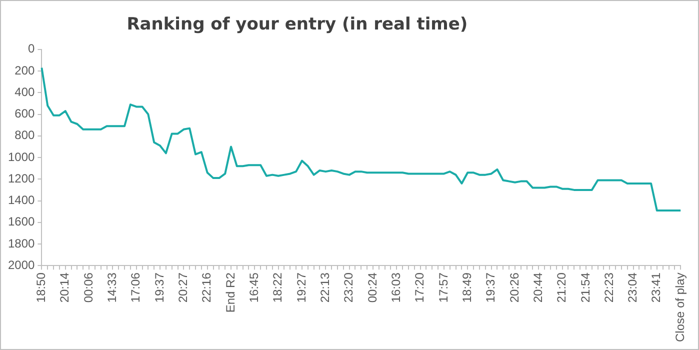  Describe the element at coordinates (88, 287) in the screenshot. I see `x-tick-label: 00:06` at that location.